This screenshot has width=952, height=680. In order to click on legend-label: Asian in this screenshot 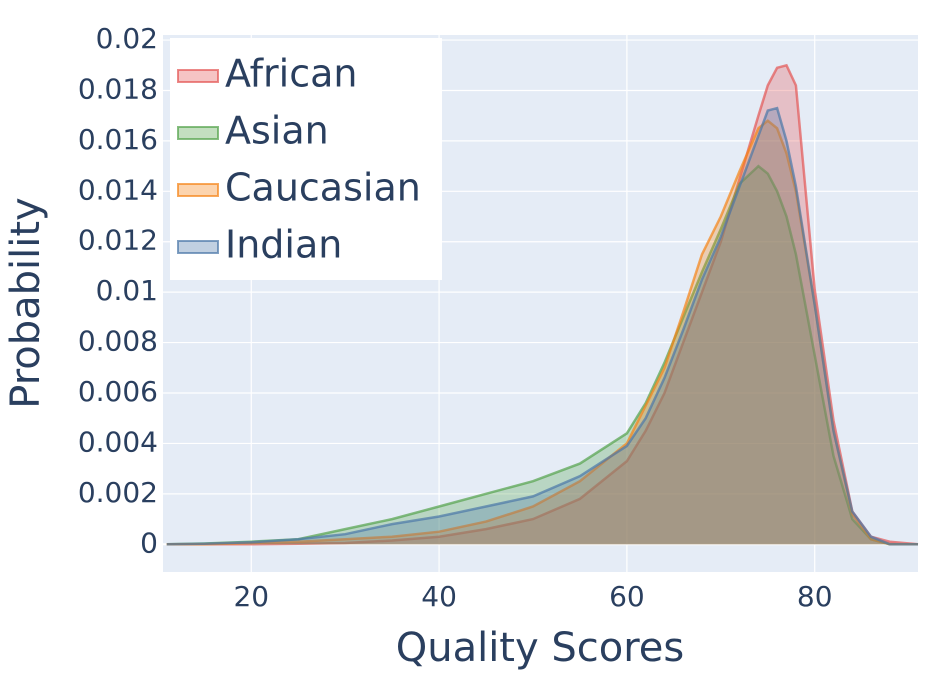, I will do `click(277, 131)`.